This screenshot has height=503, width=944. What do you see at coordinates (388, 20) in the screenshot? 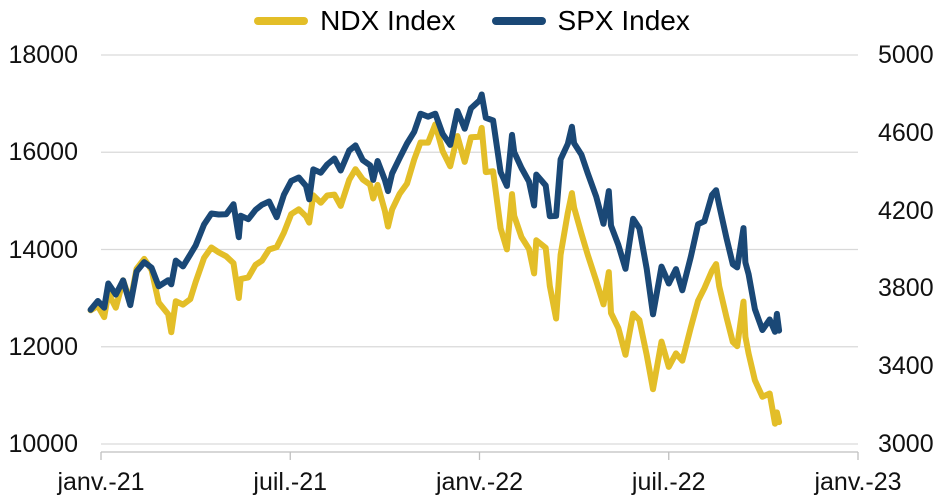
I see `legend-label-ndx: NDX Index` at bounding box center [388, 20].